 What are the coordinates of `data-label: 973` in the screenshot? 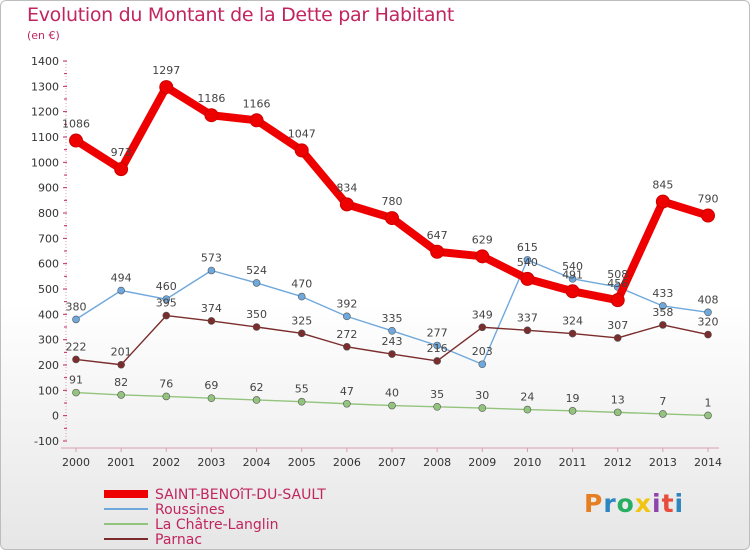 It's located at (121, 152).